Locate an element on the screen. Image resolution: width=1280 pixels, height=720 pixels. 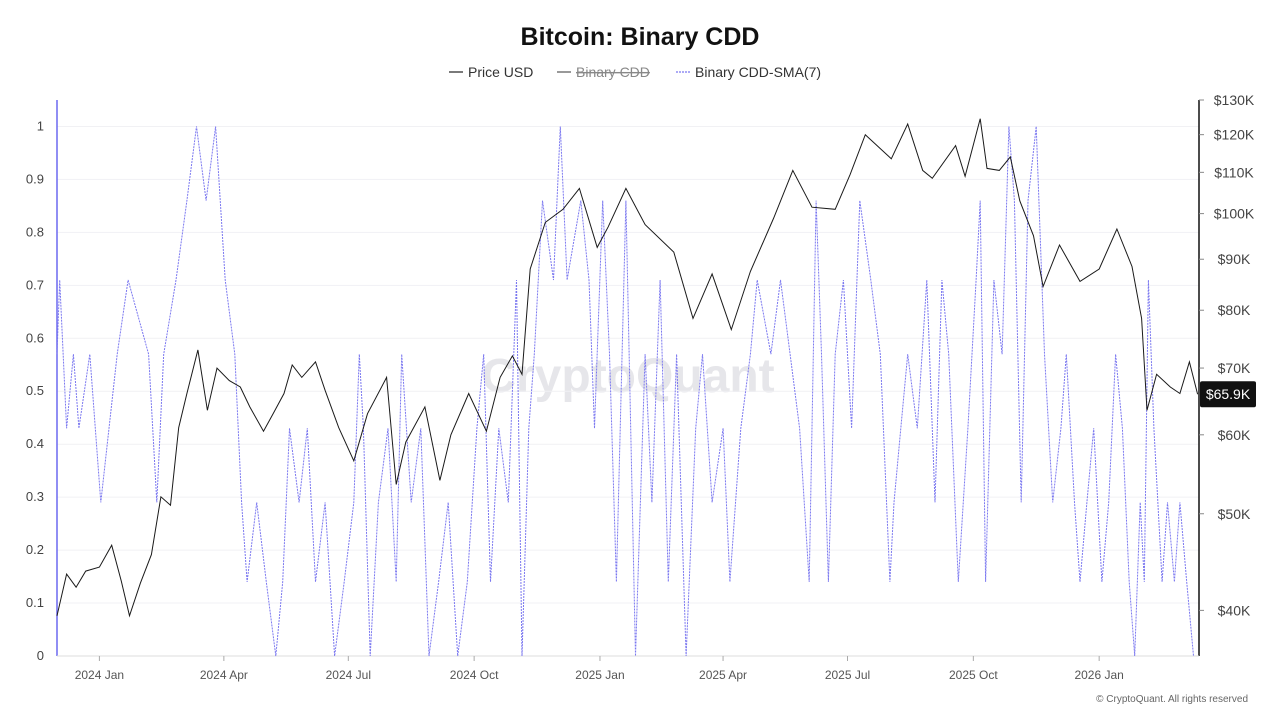
x-tick-label: 2024 Jul is located at coordinates (348, 675).